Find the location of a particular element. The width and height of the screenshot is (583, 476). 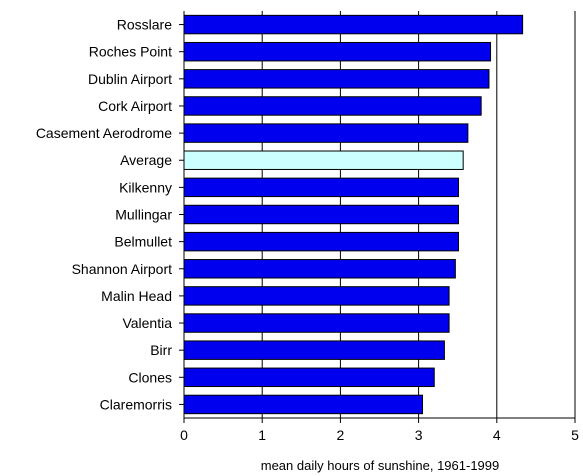

x-tick-labels: 0 1 2 3 4 5 is located at coordinates (379, 435).